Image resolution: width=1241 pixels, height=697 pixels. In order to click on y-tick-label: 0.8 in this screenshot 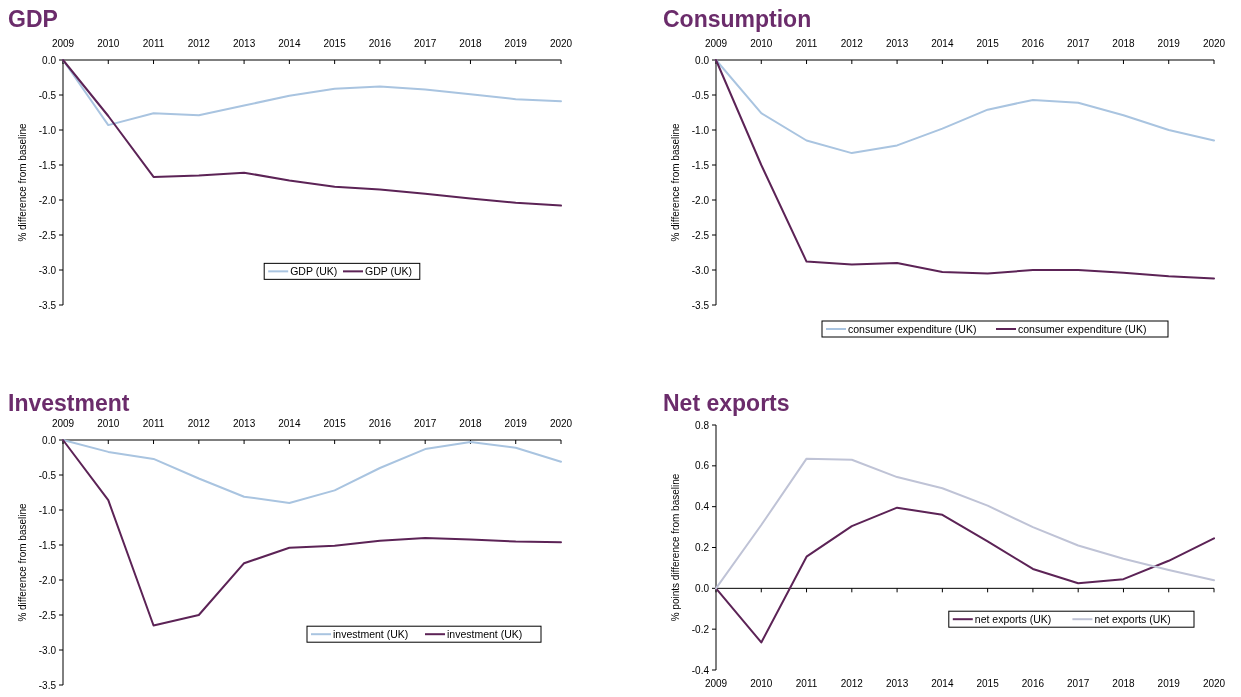, I will do `click(702, 425)`.